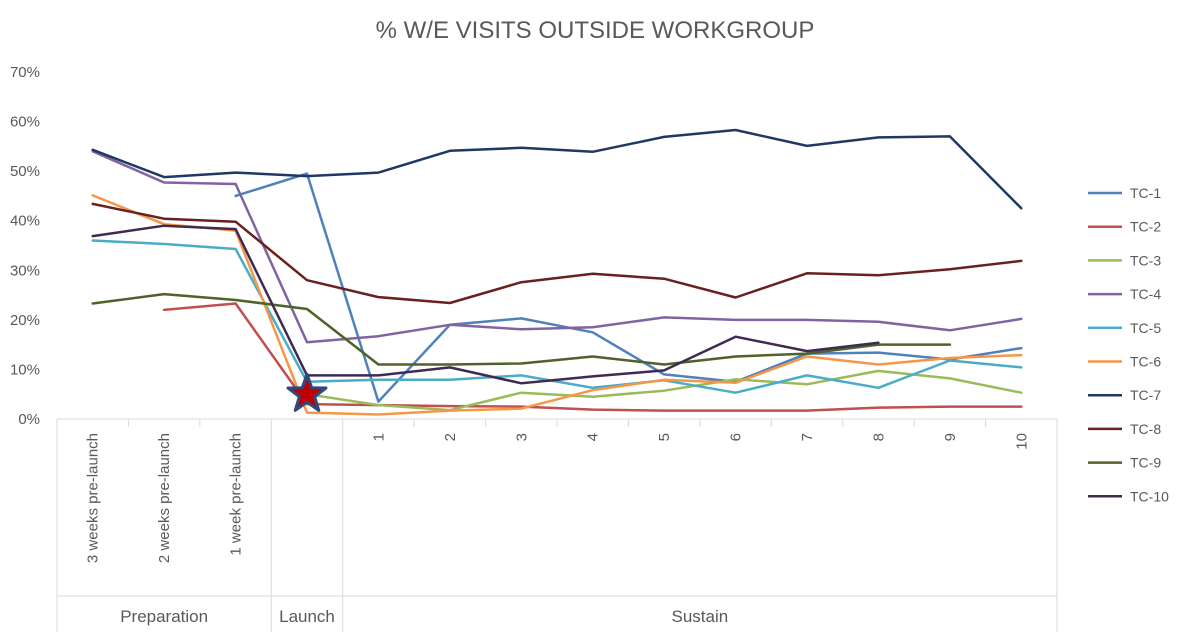  Describe the element at coordinates (1145, 328) in the screenshot. I see `legend-label: TC-5` at that location.